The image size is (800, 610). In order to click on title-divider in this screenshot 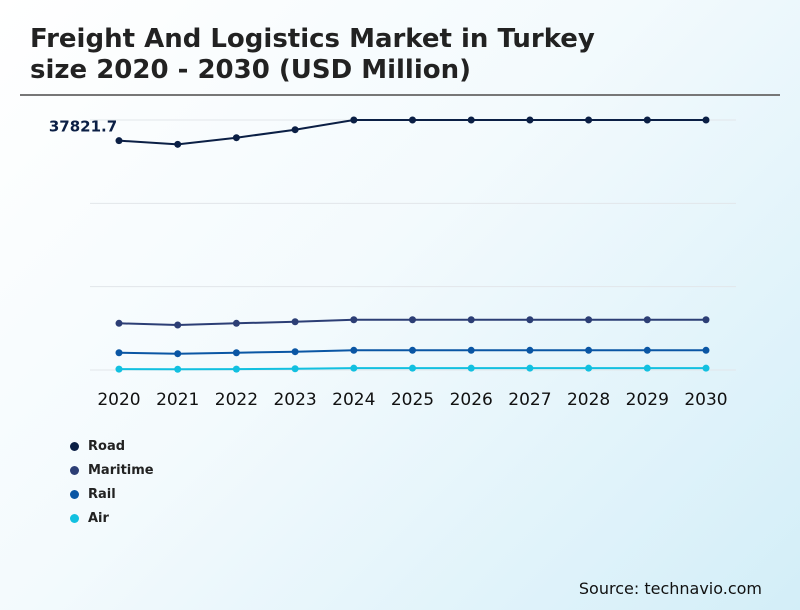, I will do `click(400, 95)`.